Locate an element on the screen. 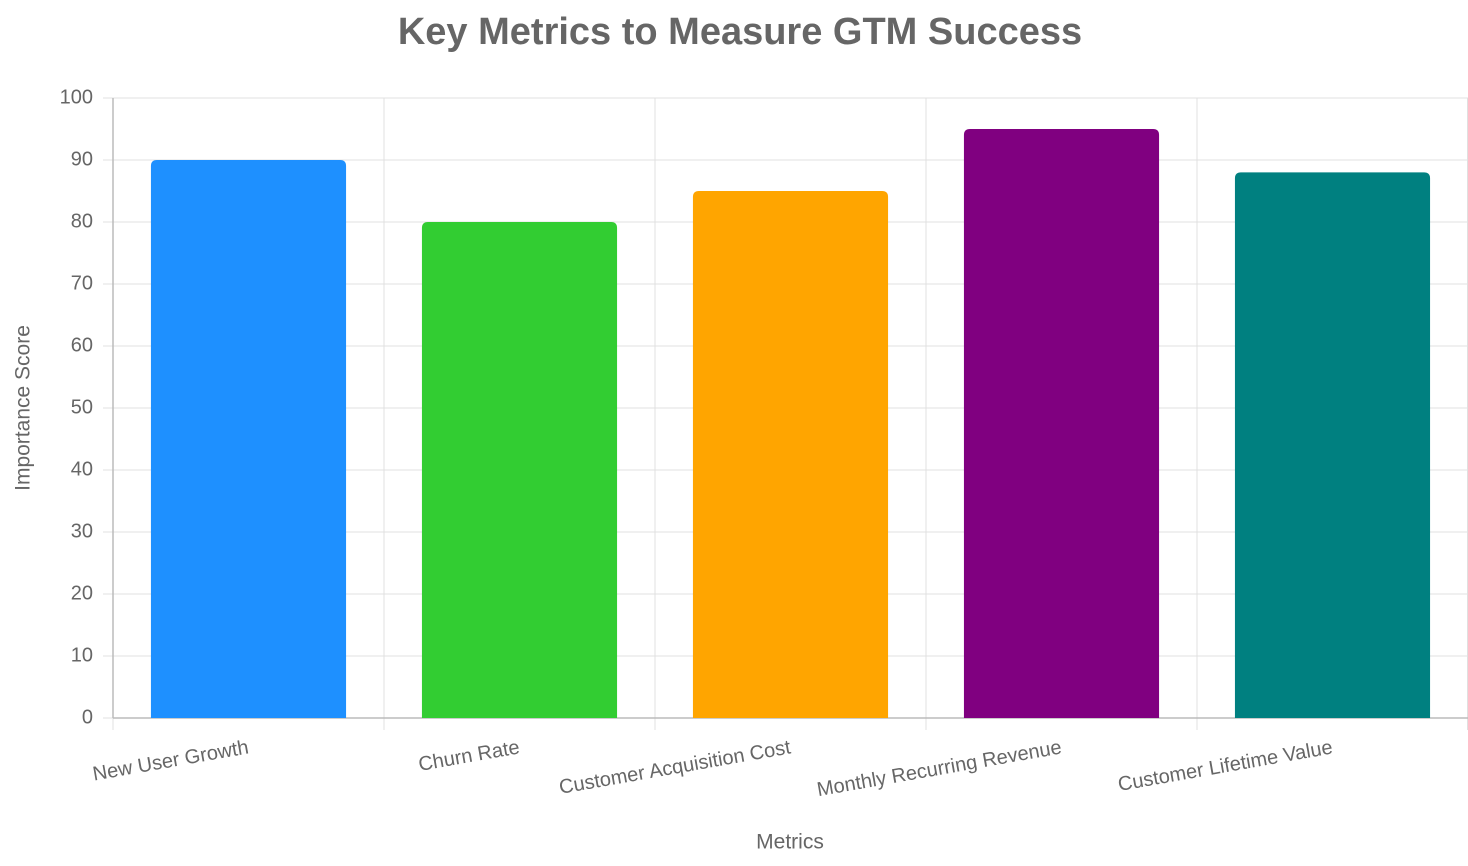 This screenshot has height=866, width=1468. y-tick-label: 80 is located at coordinates (82, 221).